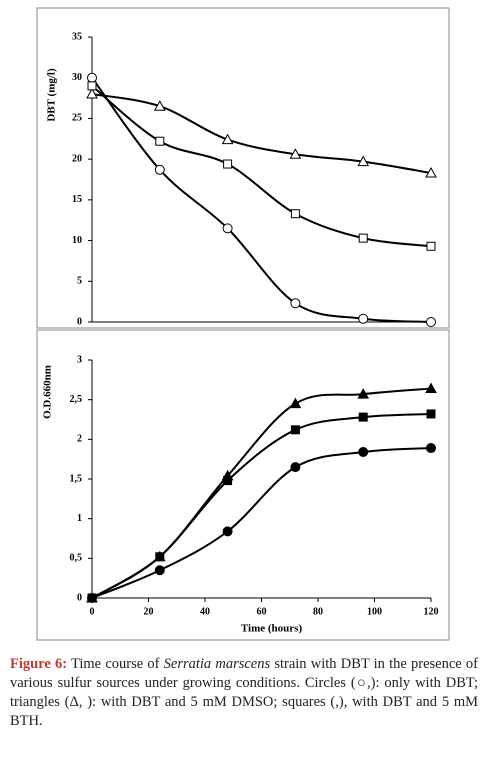  Describe the element at coordinates (77, 77) in the screenshot. I see `y-tick-label: 30` at that location.